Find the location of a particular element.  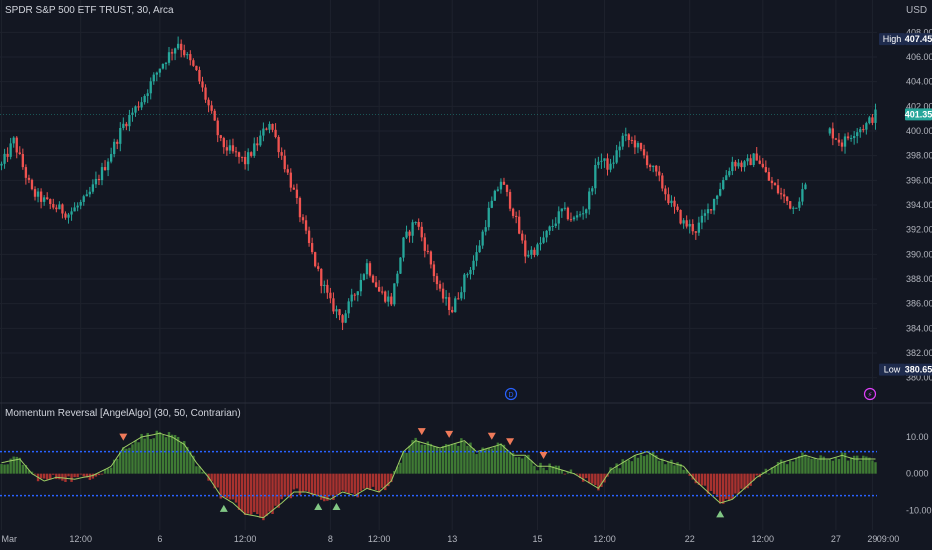

dividend-marker: D is located at coordinates (511, 394).